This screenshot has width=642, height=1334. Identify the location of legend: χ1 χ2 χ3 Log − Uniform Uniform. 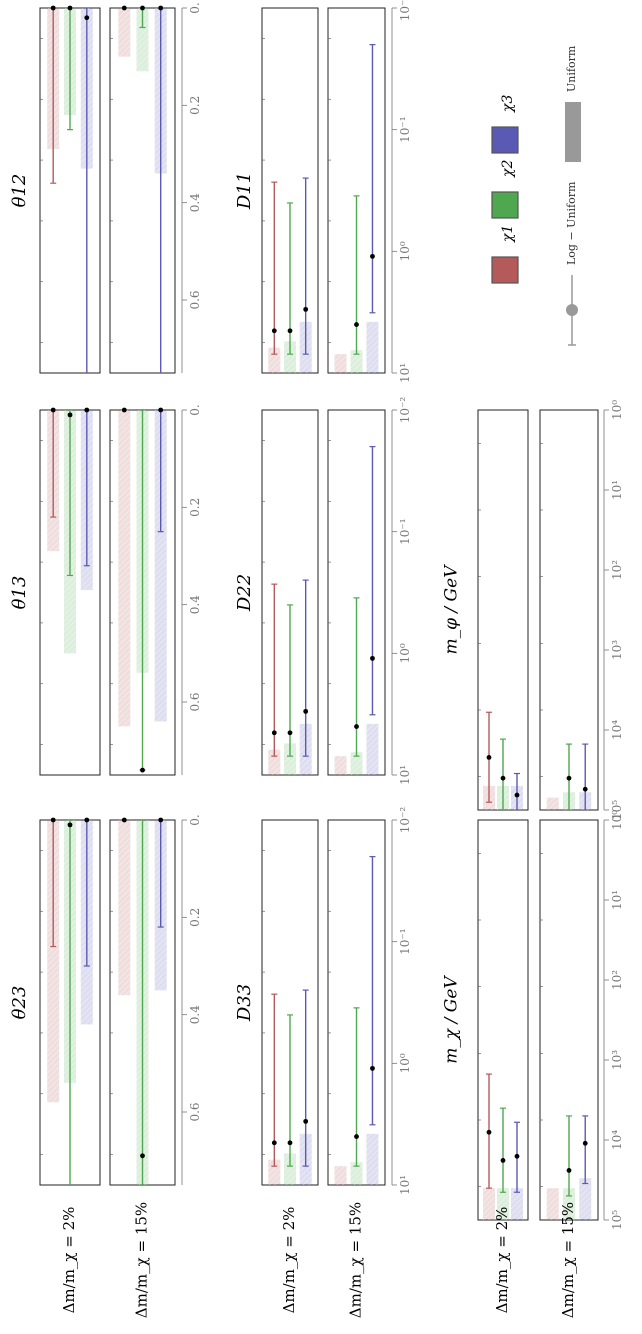
(536, 195).